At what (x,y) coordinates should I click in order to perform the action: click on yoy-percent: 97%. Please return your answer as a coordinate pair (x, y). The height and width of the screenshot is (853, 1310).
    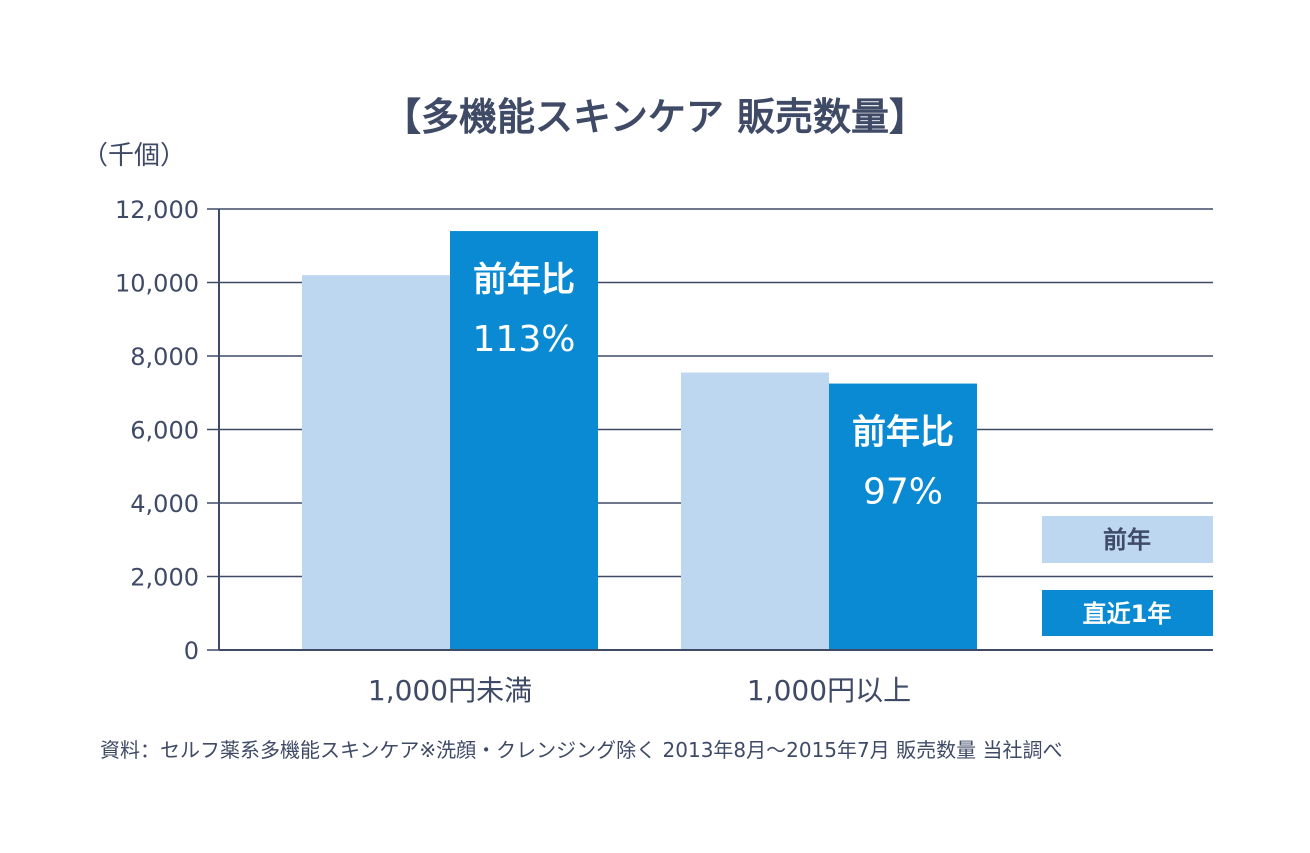
    Looking at the image, I should click on (903, 492).